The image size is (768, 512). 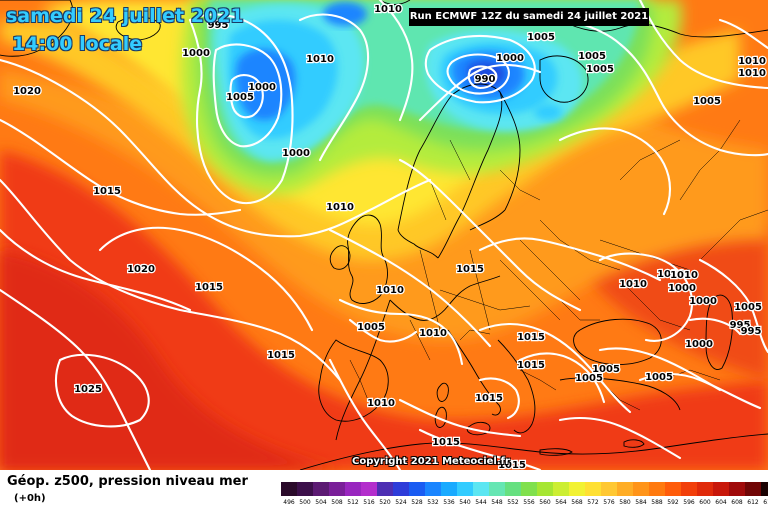 I want to click on scale-tick-label: 600, so click(x=705, y=502).